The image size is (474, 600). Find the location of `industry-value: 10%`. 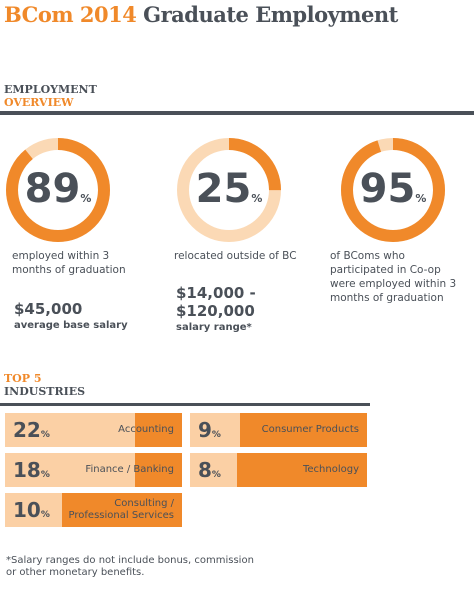

industry-value: 10% is located at coordinates (31, 510).